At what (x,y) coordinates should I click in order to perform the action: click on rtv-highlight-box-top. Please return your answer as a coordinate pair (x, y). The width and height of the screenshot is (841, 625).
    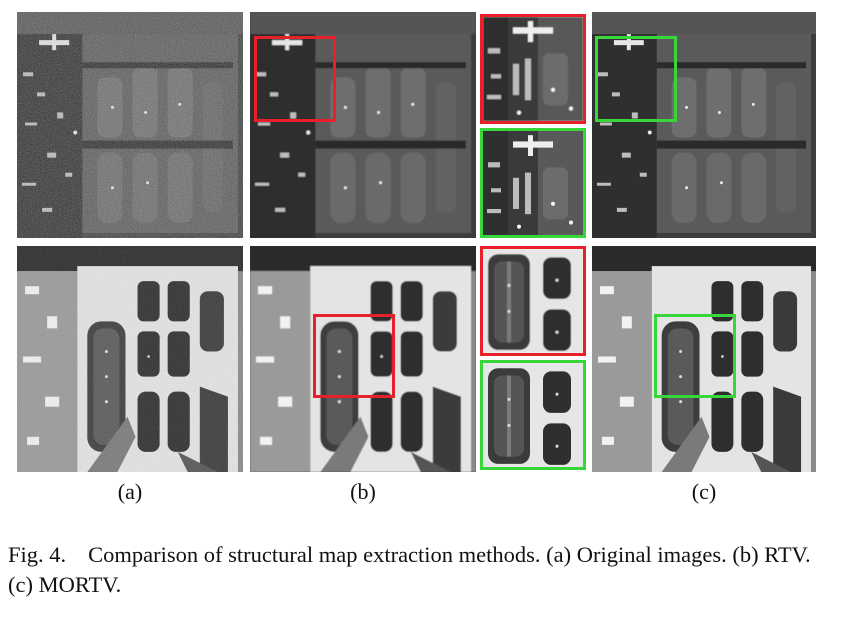
    Looking at the image, I should click on (295, 79).